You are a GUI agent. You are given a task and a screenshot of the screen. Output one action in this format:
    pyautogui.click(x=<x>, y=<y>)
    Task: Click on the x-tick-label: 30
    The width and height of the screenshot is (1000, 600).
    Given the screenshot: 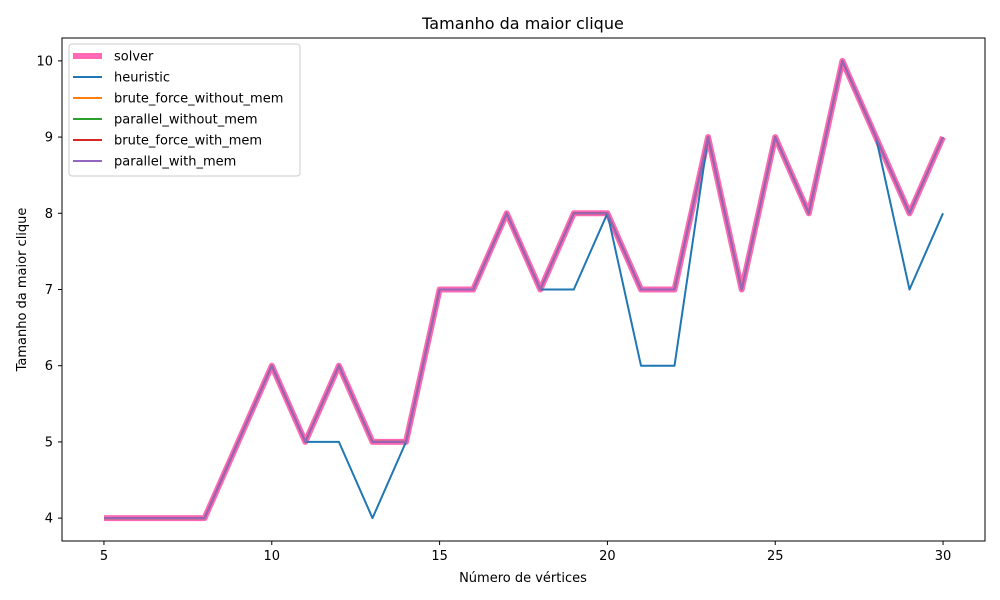 What is the action you would take?
    pyautogui.click(x=943, y=556)
    